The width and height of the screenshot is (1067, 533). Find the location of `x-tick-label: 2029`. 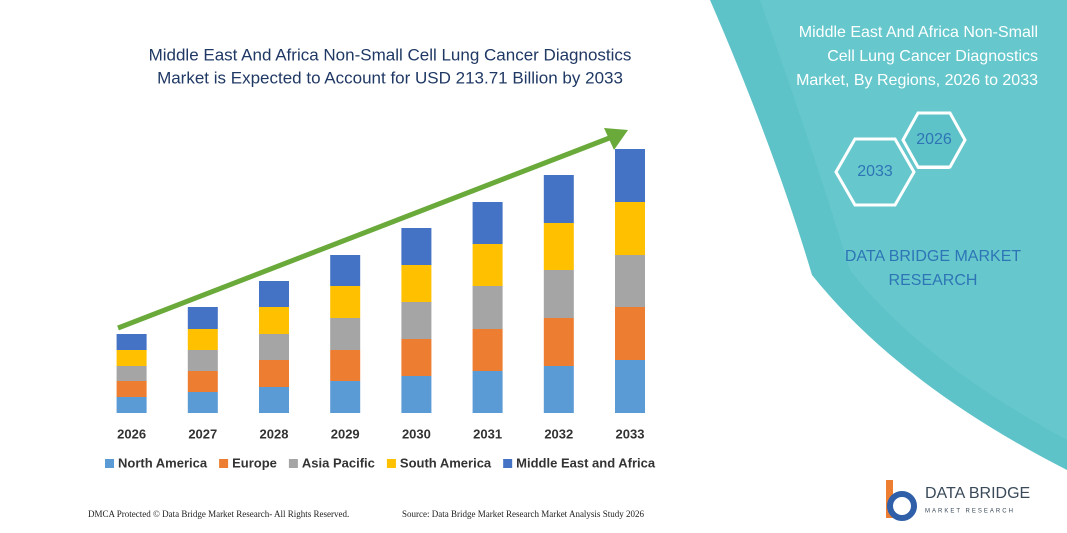

x-tick-label: 2029 is located at coordinates (345, 433).